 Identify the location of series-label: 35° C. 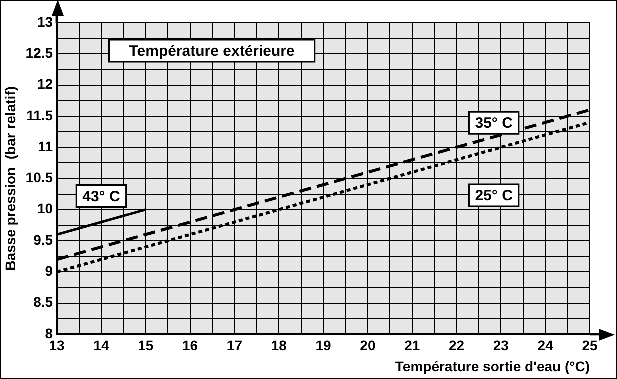
(494, 123).